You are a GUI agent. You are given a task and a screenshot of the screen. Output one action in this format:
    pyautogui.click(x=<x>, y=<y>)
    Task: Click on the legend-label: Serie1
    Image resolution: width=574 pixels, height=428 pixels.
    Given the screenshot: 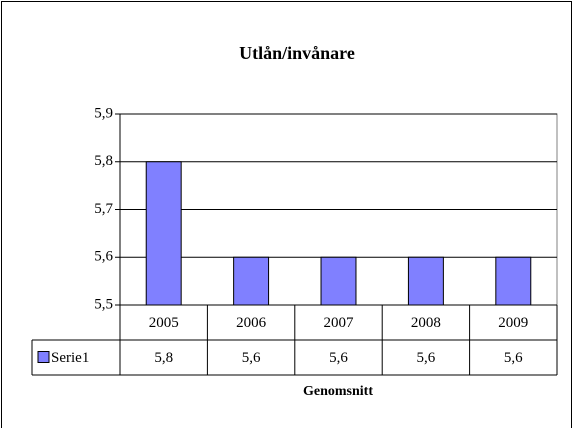 What is the action you would take?
    pyautogui.click(x=70, y=358)
    